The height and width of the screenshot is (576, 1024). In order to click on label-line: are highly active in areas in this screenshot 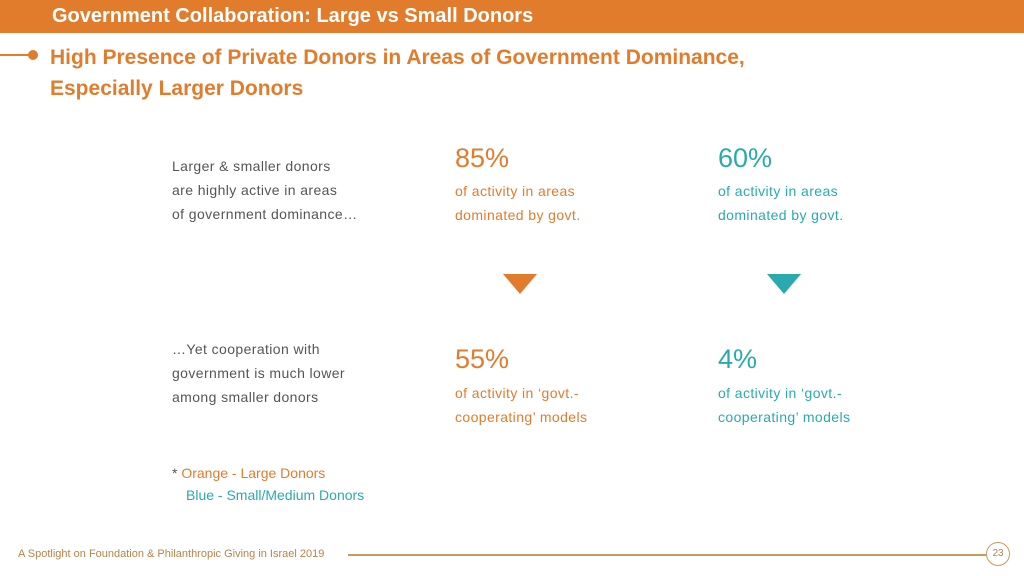, I will do `click(255, 190)`.